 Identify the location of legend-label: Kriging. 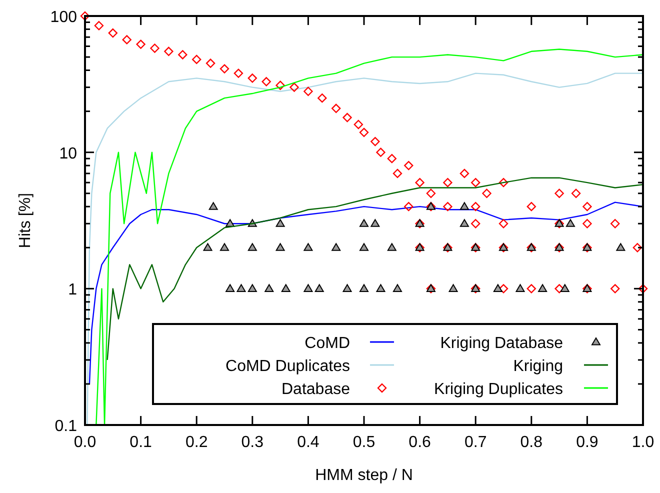
(538, 366).